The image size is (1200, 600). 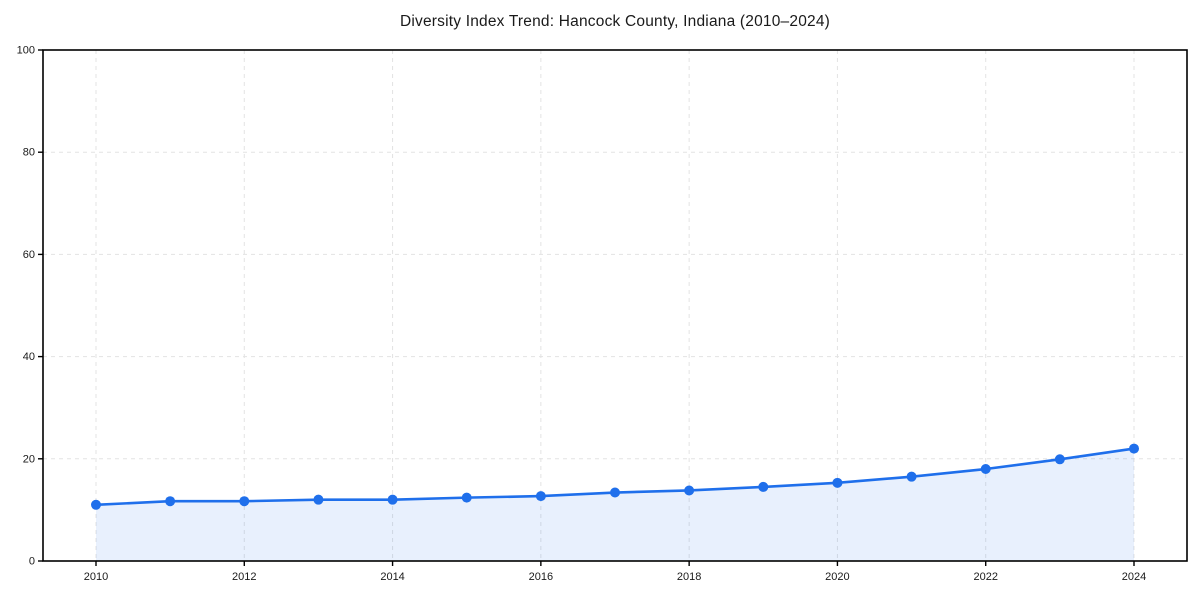 I want to click on y-axis-tick-label: 100, so click(x=26, y=51).